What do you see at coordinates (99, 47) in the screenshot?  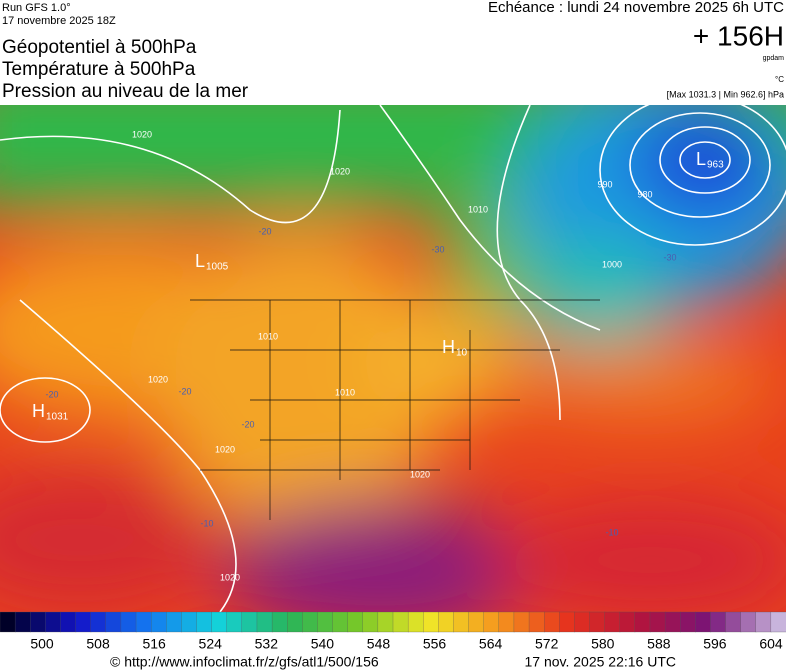 I see `title: Géopotentiel à 500hPa` at bounding box center [99, 47].